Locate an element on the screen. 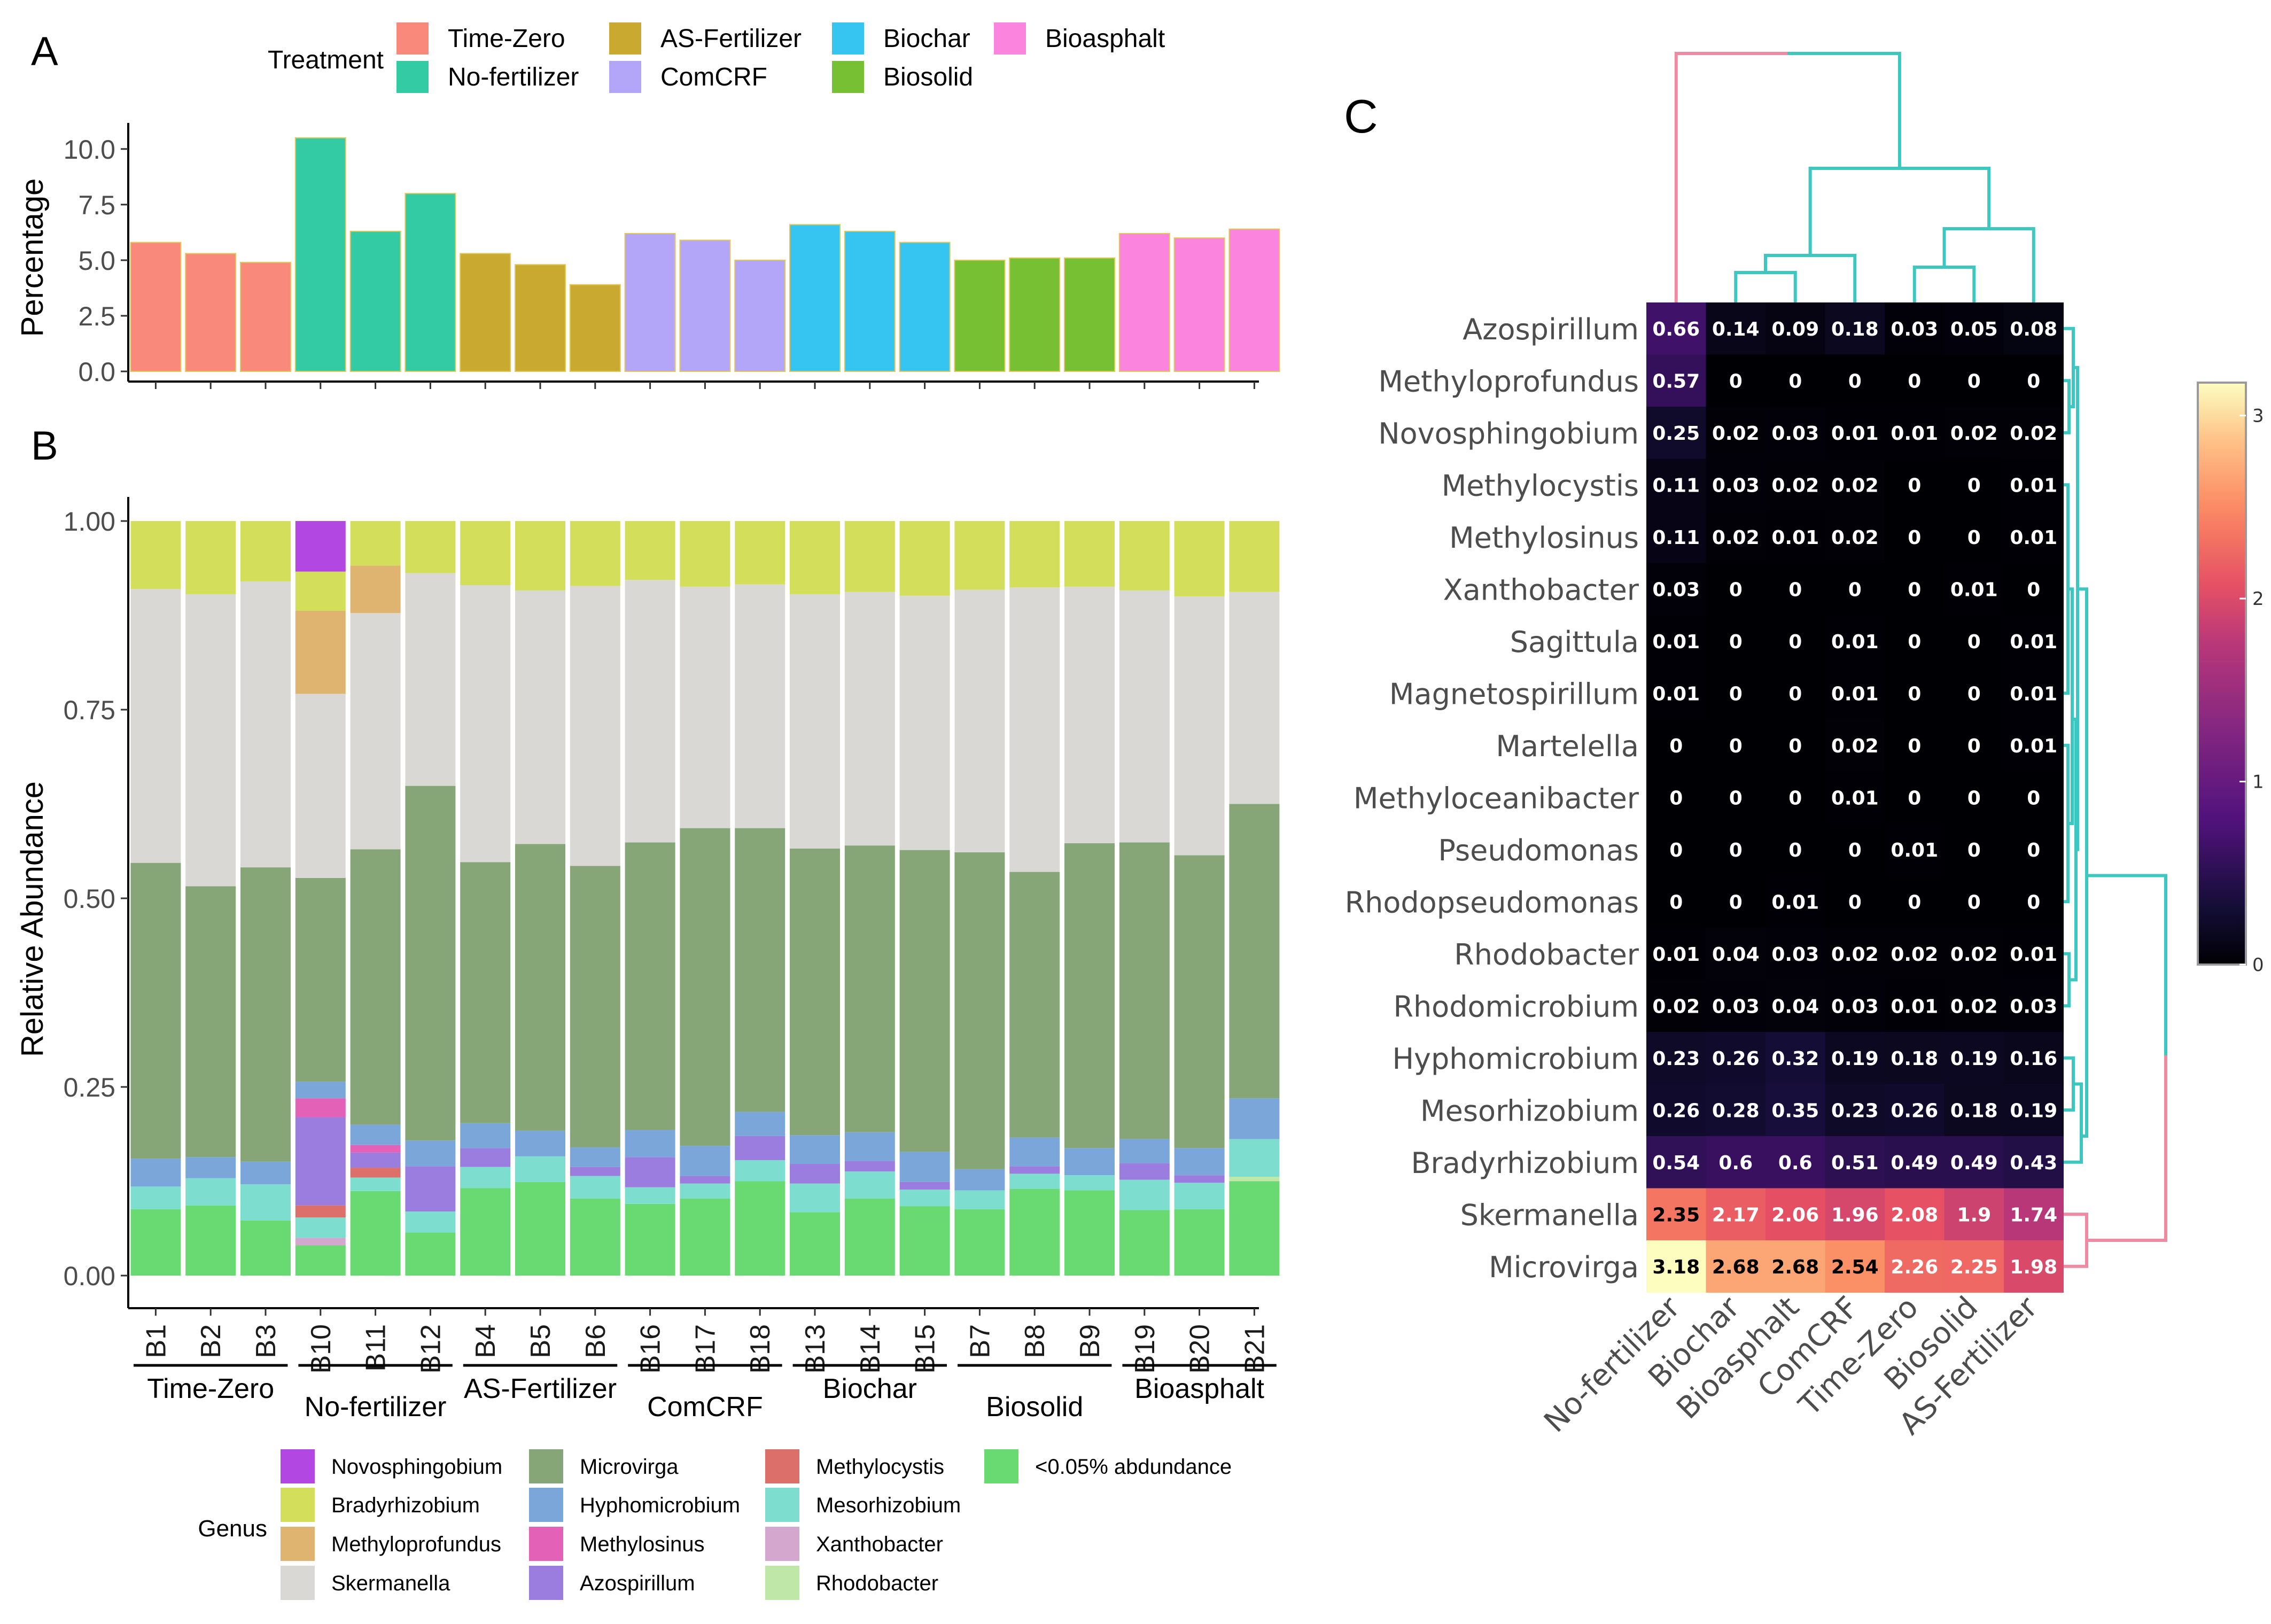  heatmap-cell-value: 0.6 is located at coordinates (1795, 1163).